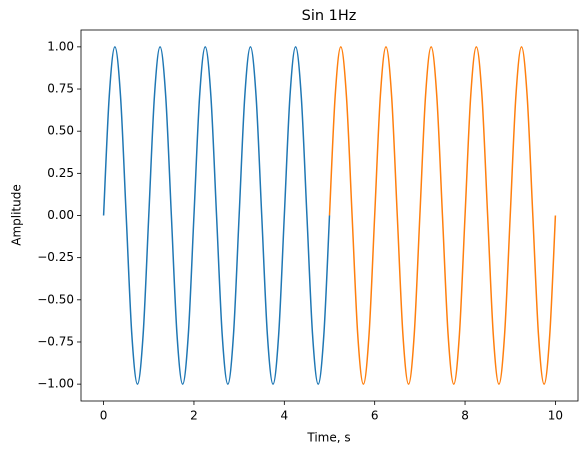 The height and width of the screenshot is (455, 587). Describe the element at coordinates (55, 257) in the screenshot. I see `y-tick-label: −0.25` at that location.